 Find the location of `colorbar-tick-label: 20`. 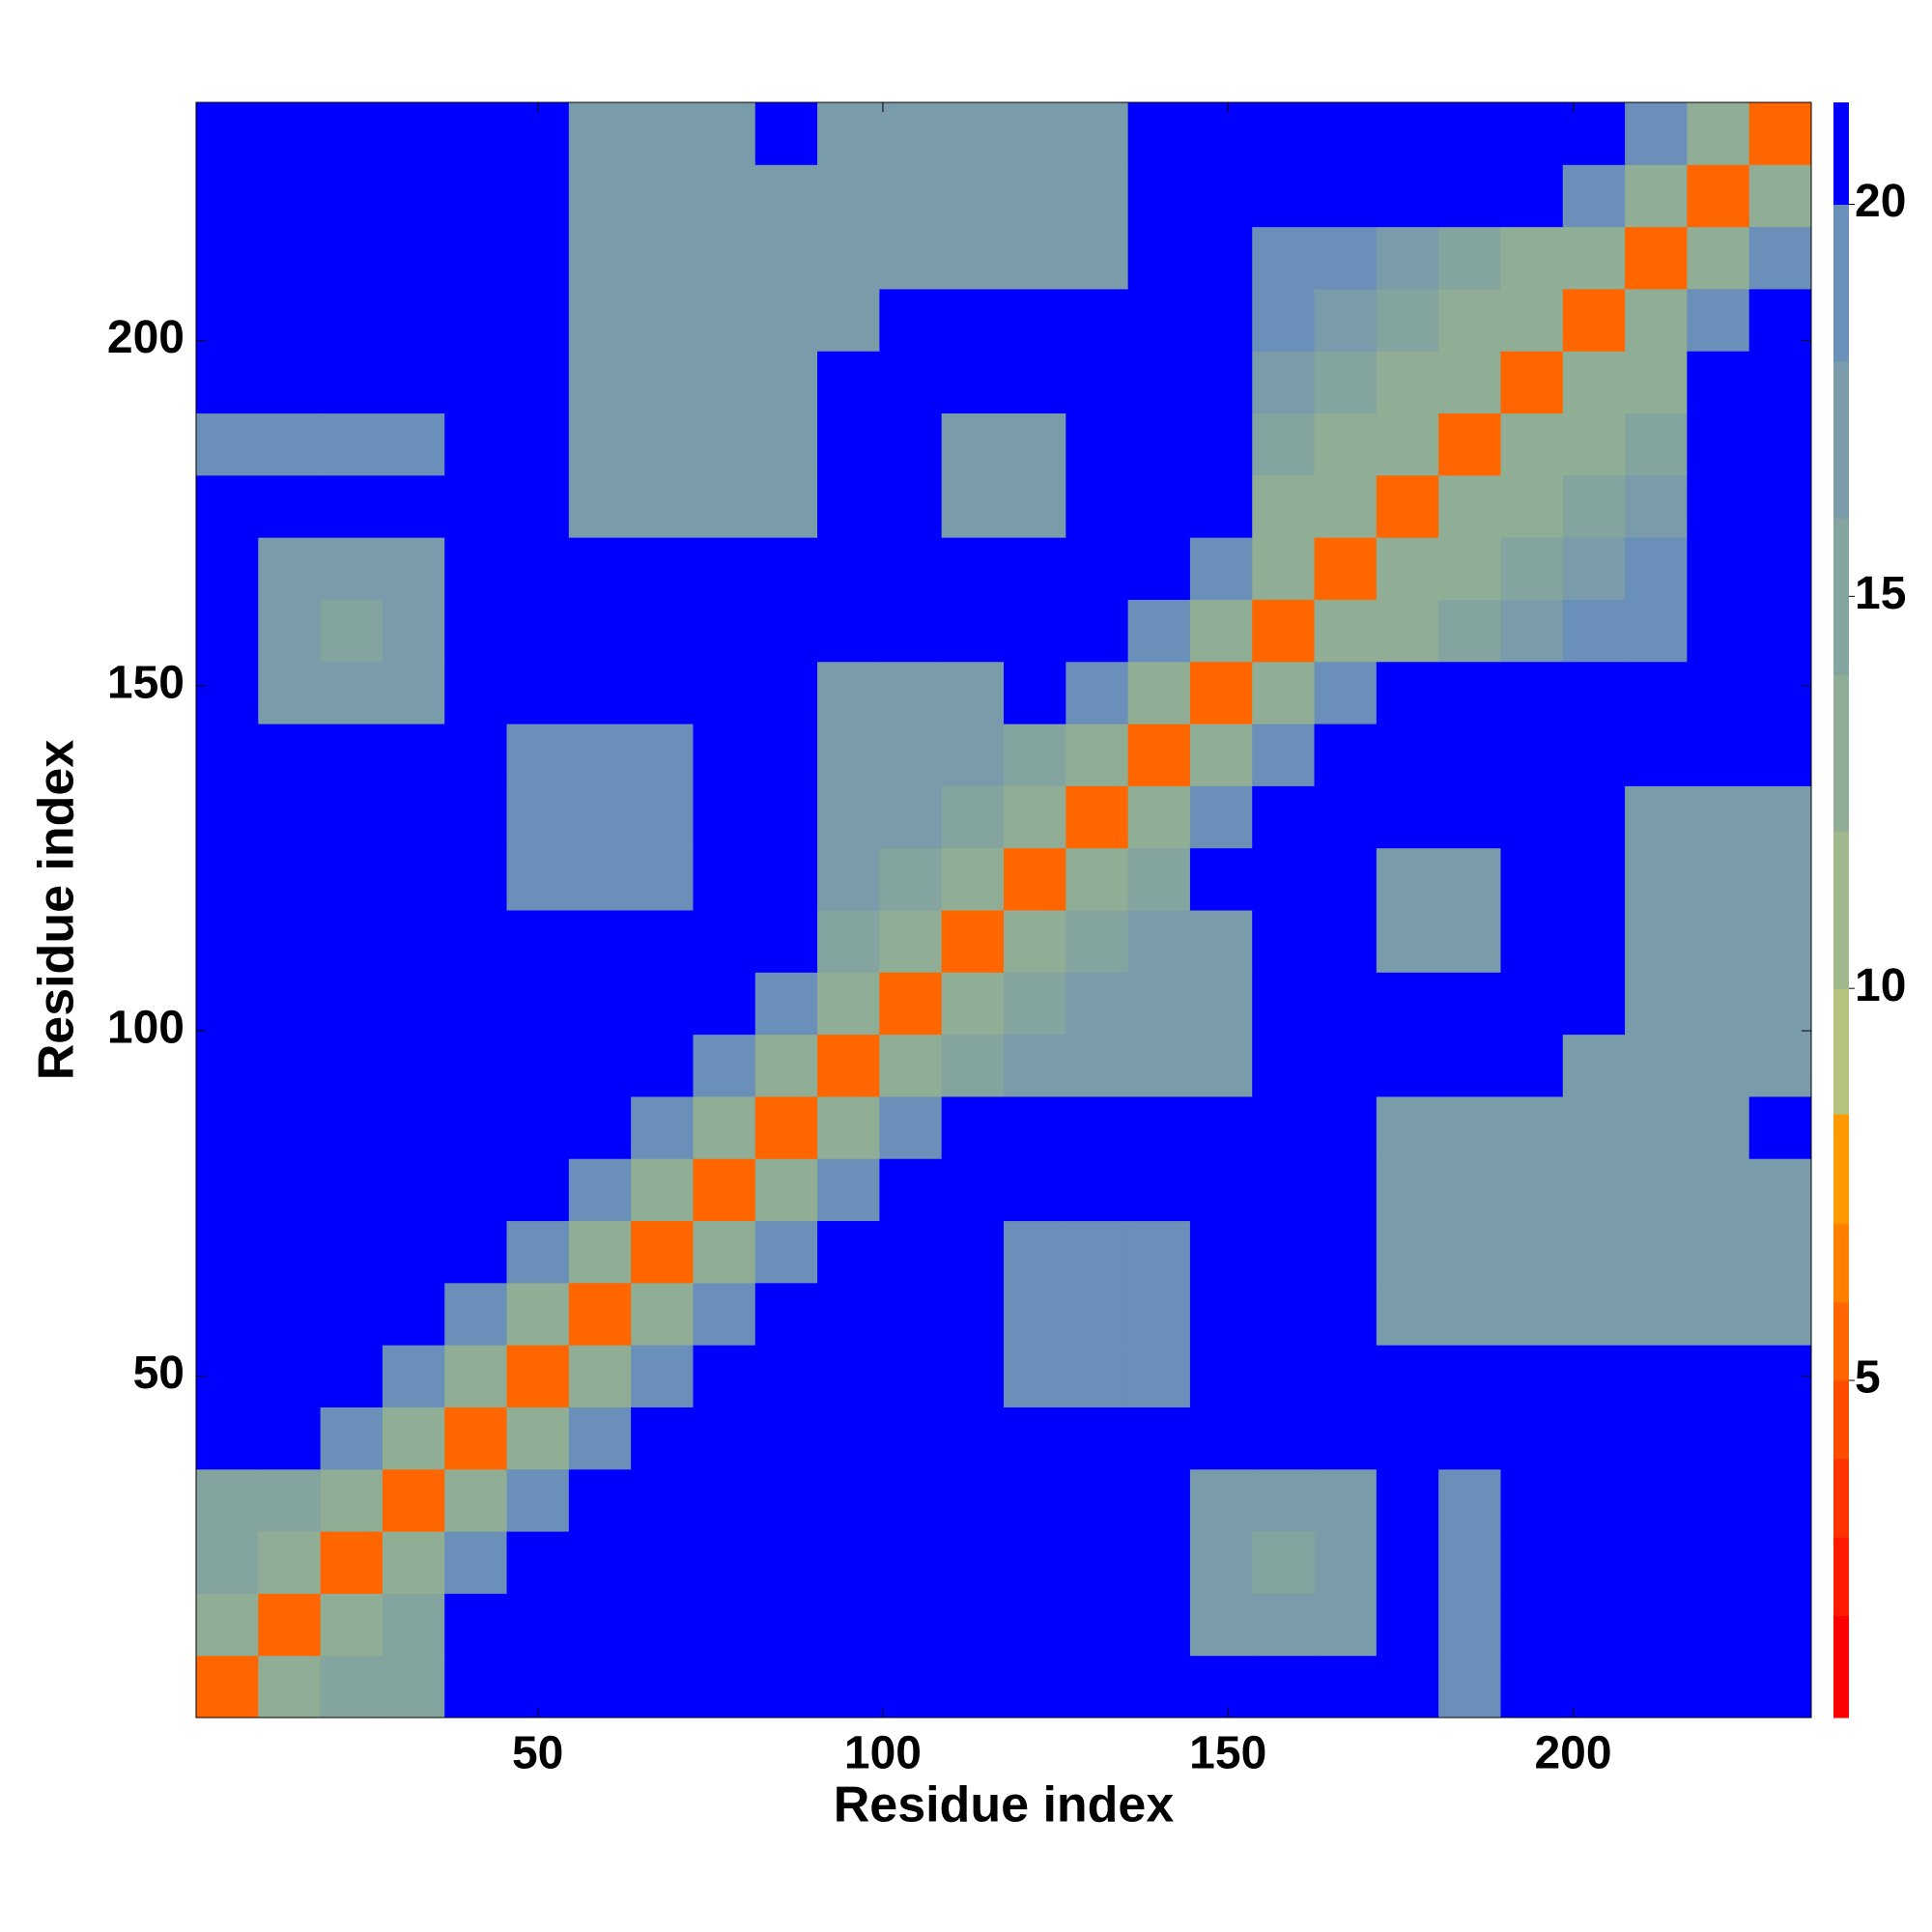

colorbar-tick-label: 20 is located at coordinates (1880, 201).